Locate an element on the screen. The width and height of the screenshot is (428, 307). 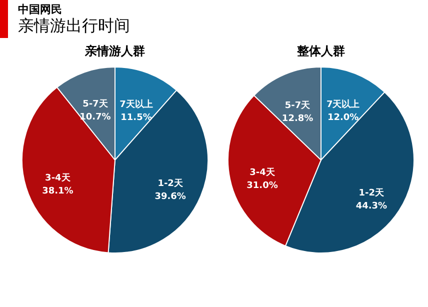
data-label: 38.1% is located at coordinates (58, 191).